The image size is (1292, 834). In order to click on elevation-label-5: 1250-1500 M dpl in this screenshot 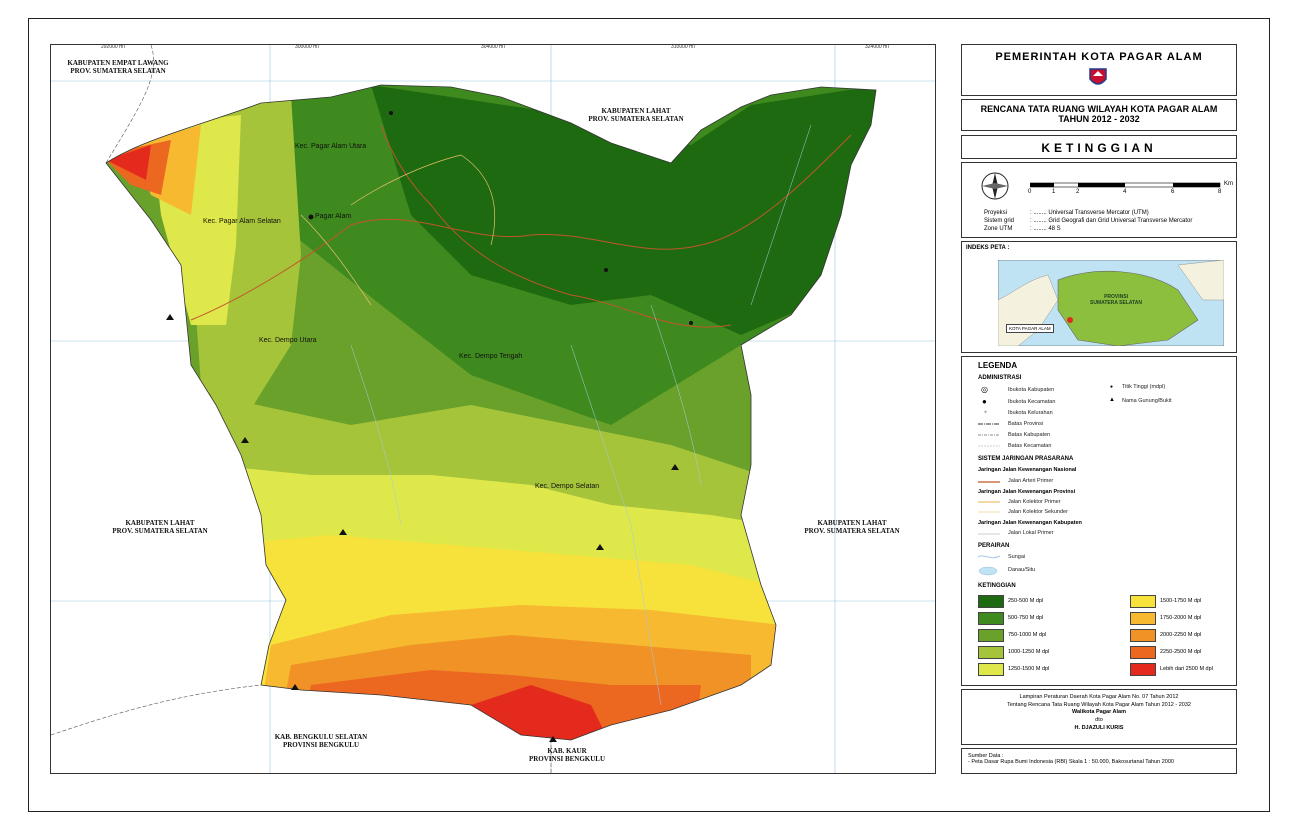, I will do `click(1029, 669)`.